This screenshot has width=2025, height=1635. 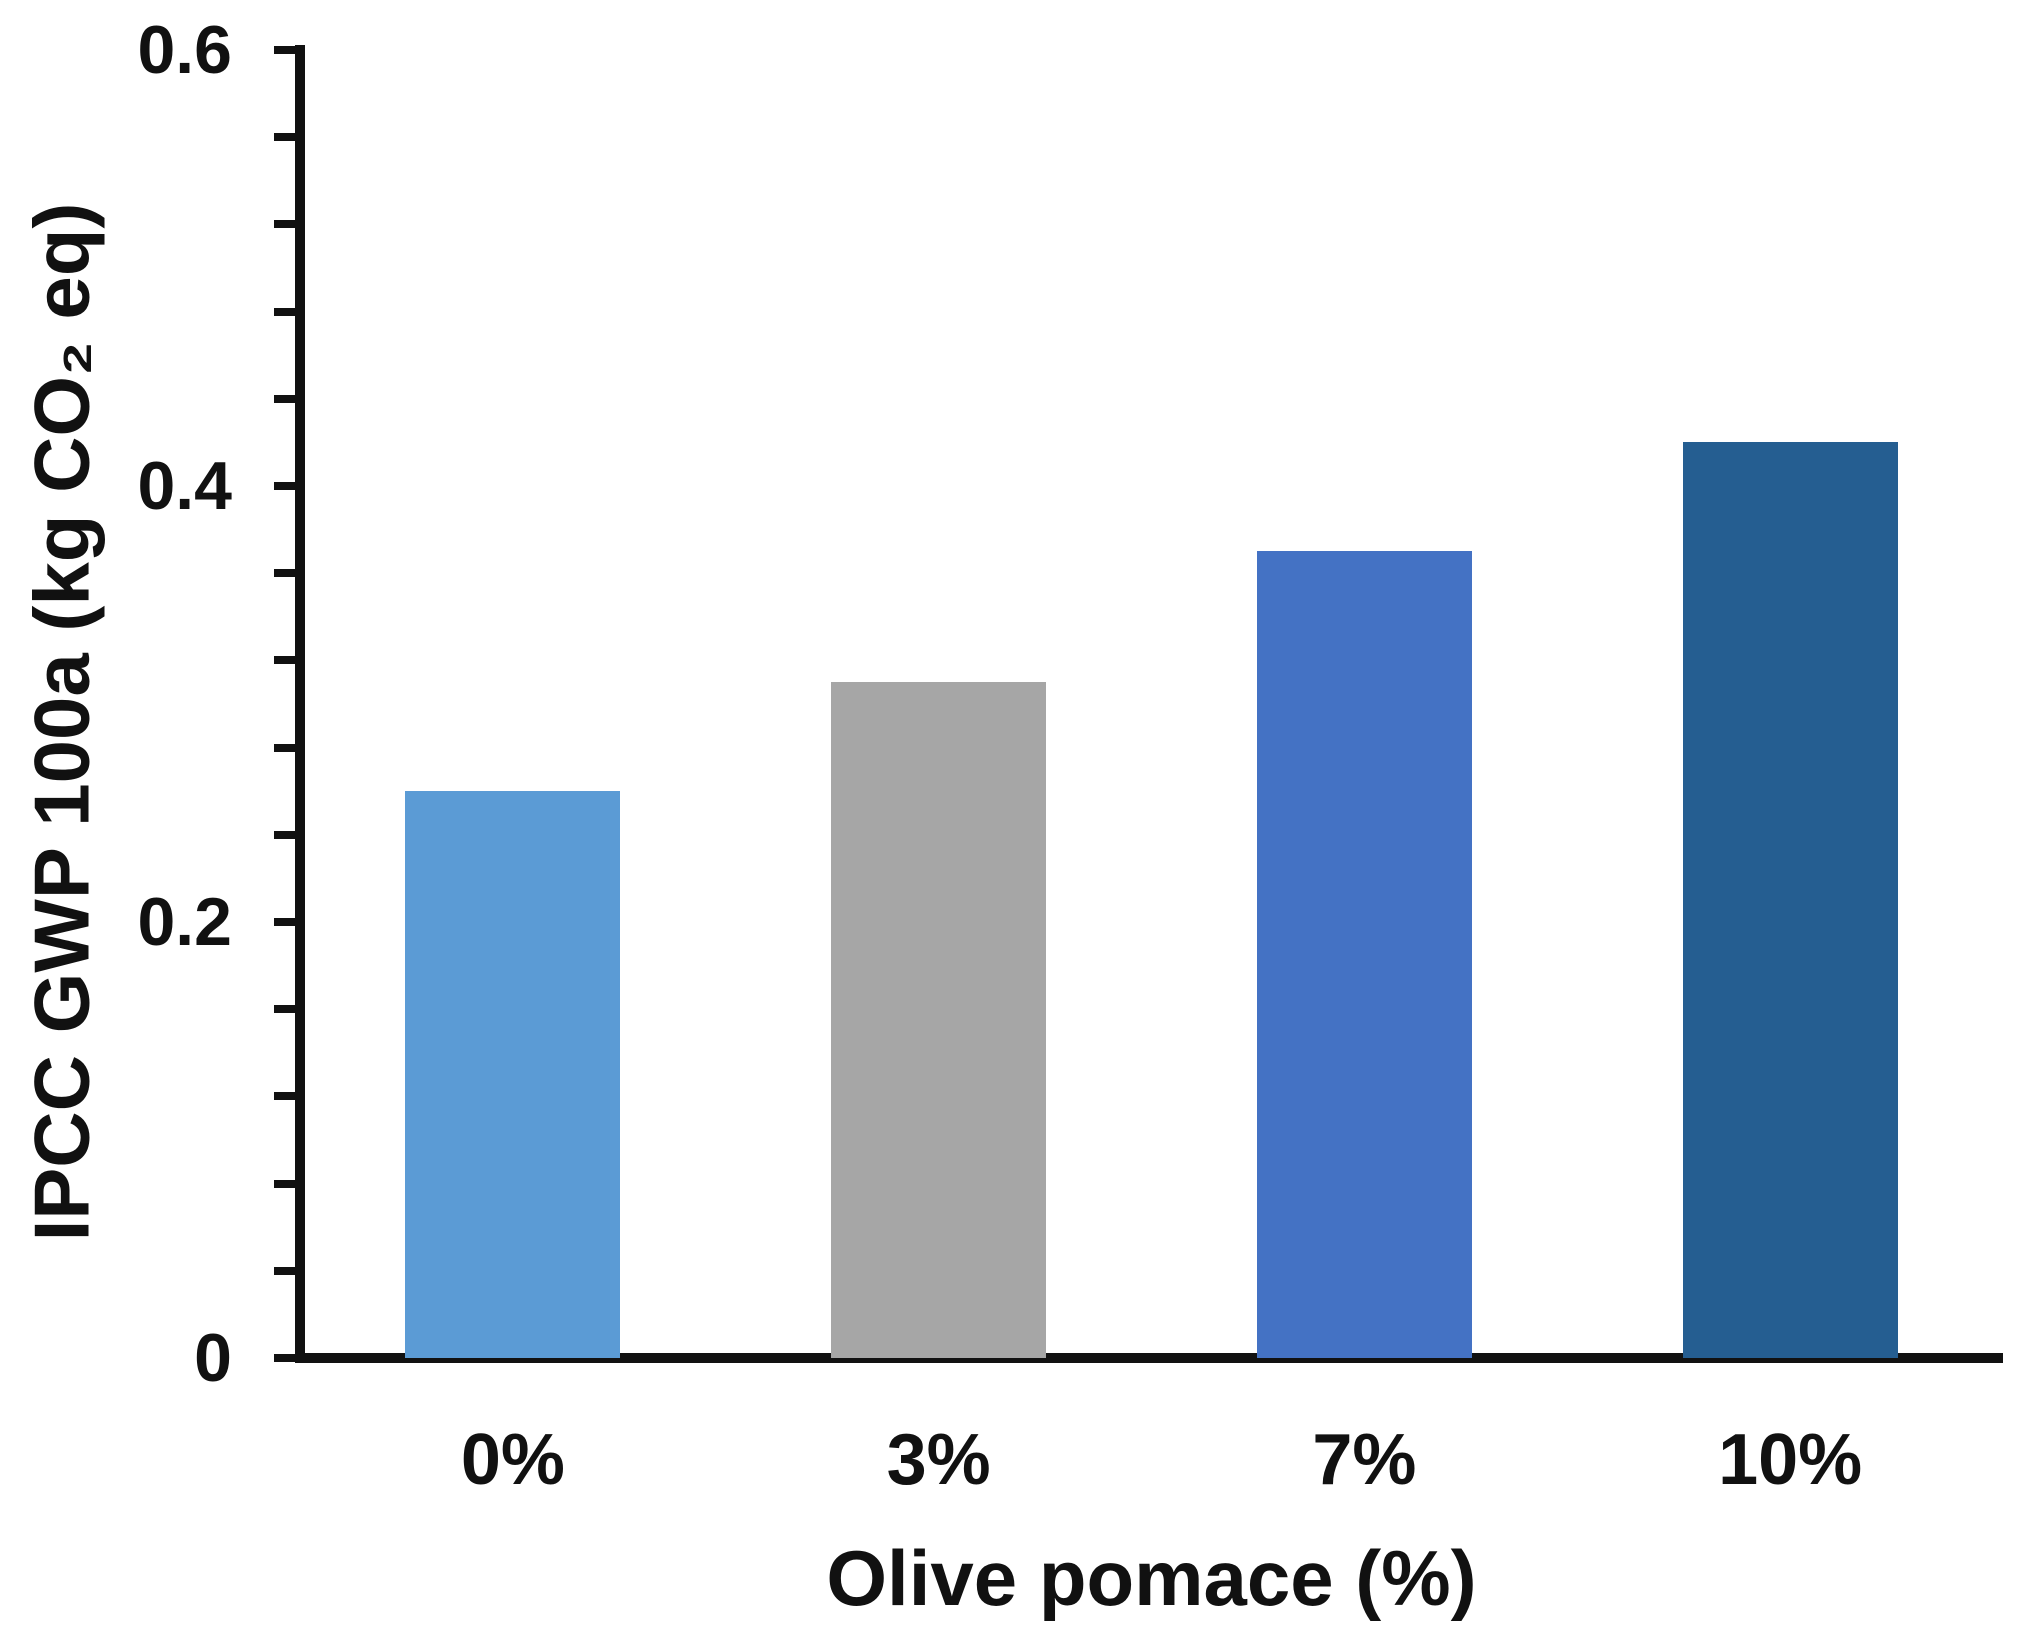 What do you see at coordinates (184, 49) in the screenshot?
I see `y-axis-tick-label: 0.6` at bounding box center [184, 49].